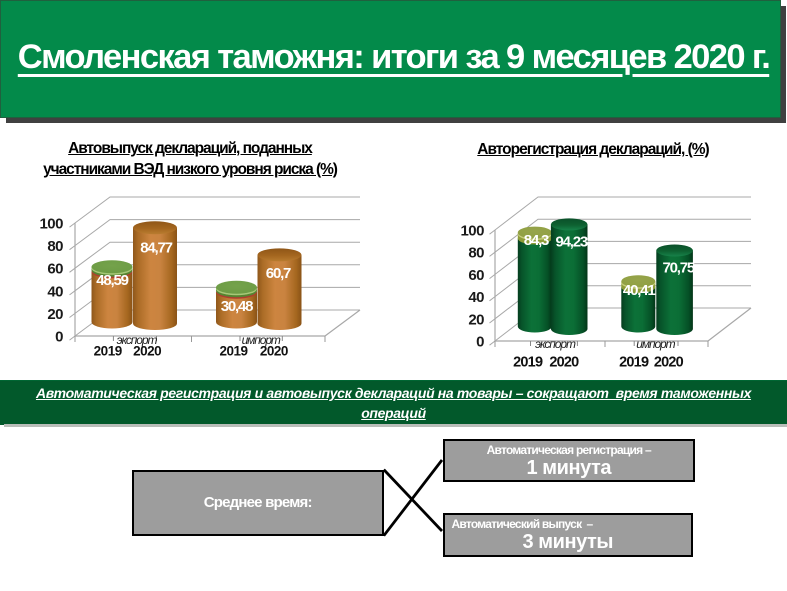 This screenshot has width=787, height=591. I want to click on svg-text: 48,59, so click(112, 280).